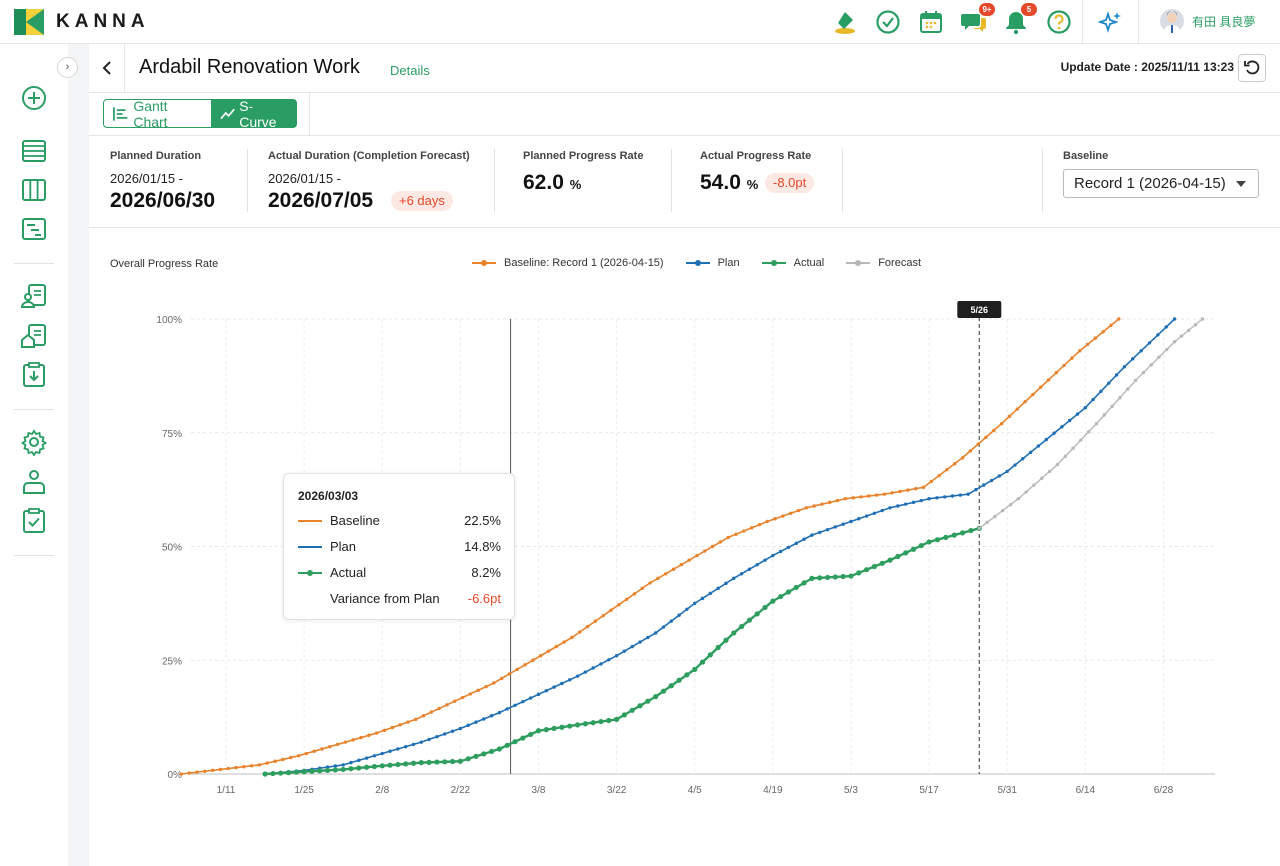 The height and width of the screenshot is (866, 1280). I want to click on baseline-select: Record 1 (2026-04-15), so click(1161, 183).